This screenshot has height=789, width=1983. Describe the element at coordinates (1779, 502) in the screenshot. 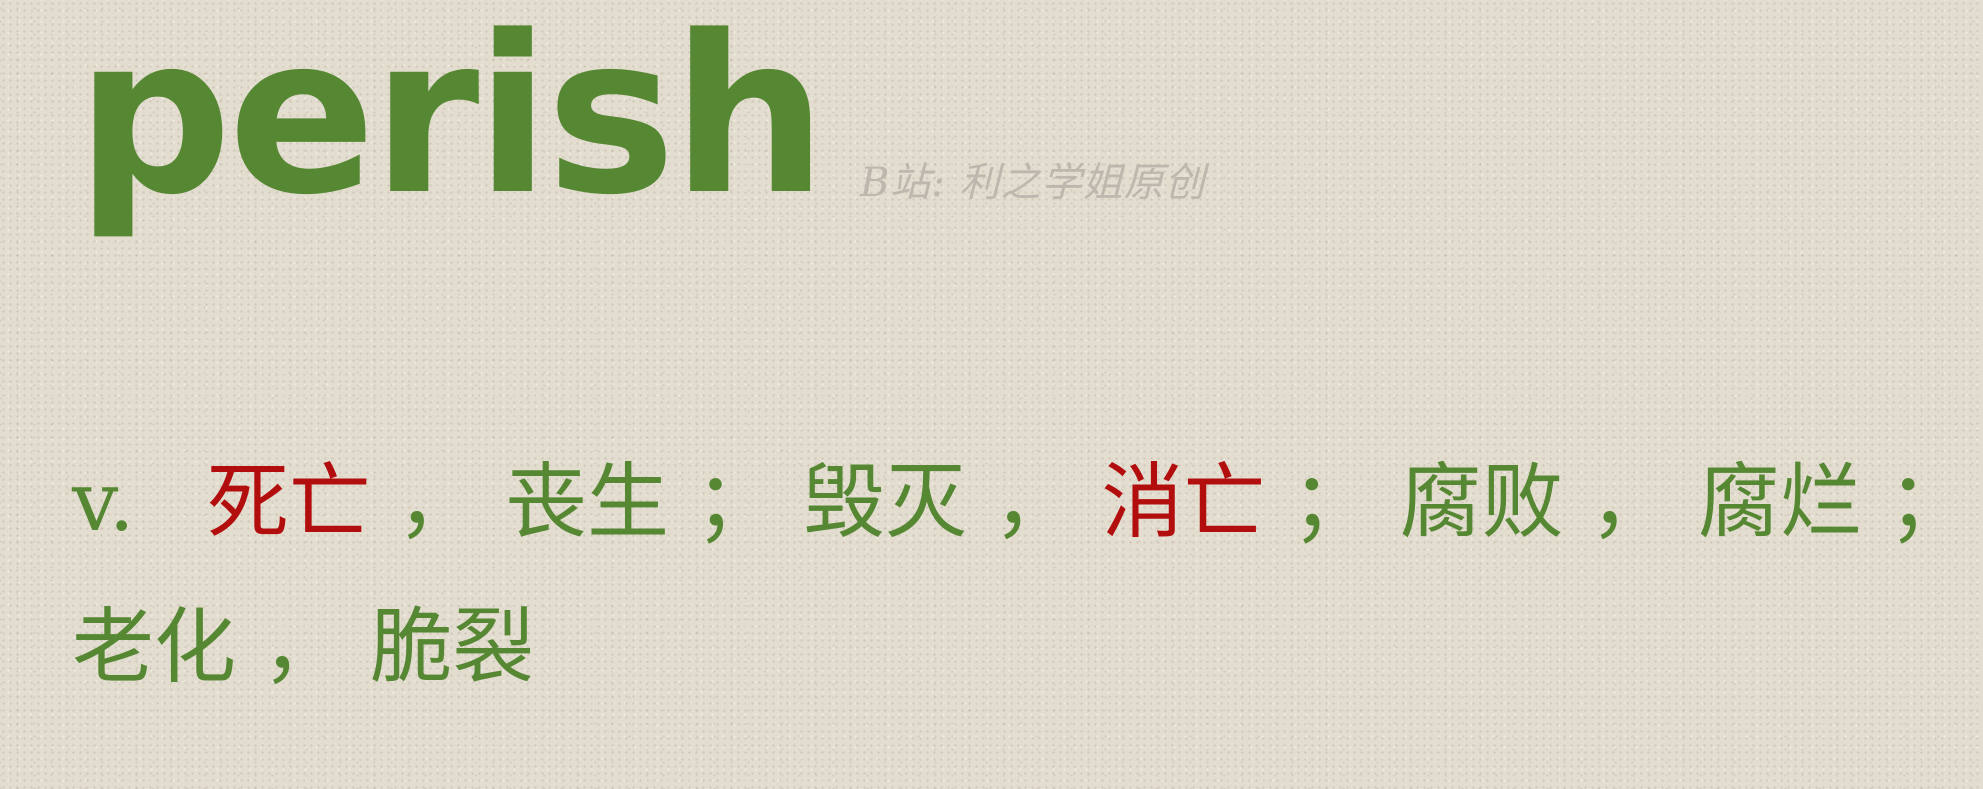

I see `meaning-text: 腐烂` at that location.